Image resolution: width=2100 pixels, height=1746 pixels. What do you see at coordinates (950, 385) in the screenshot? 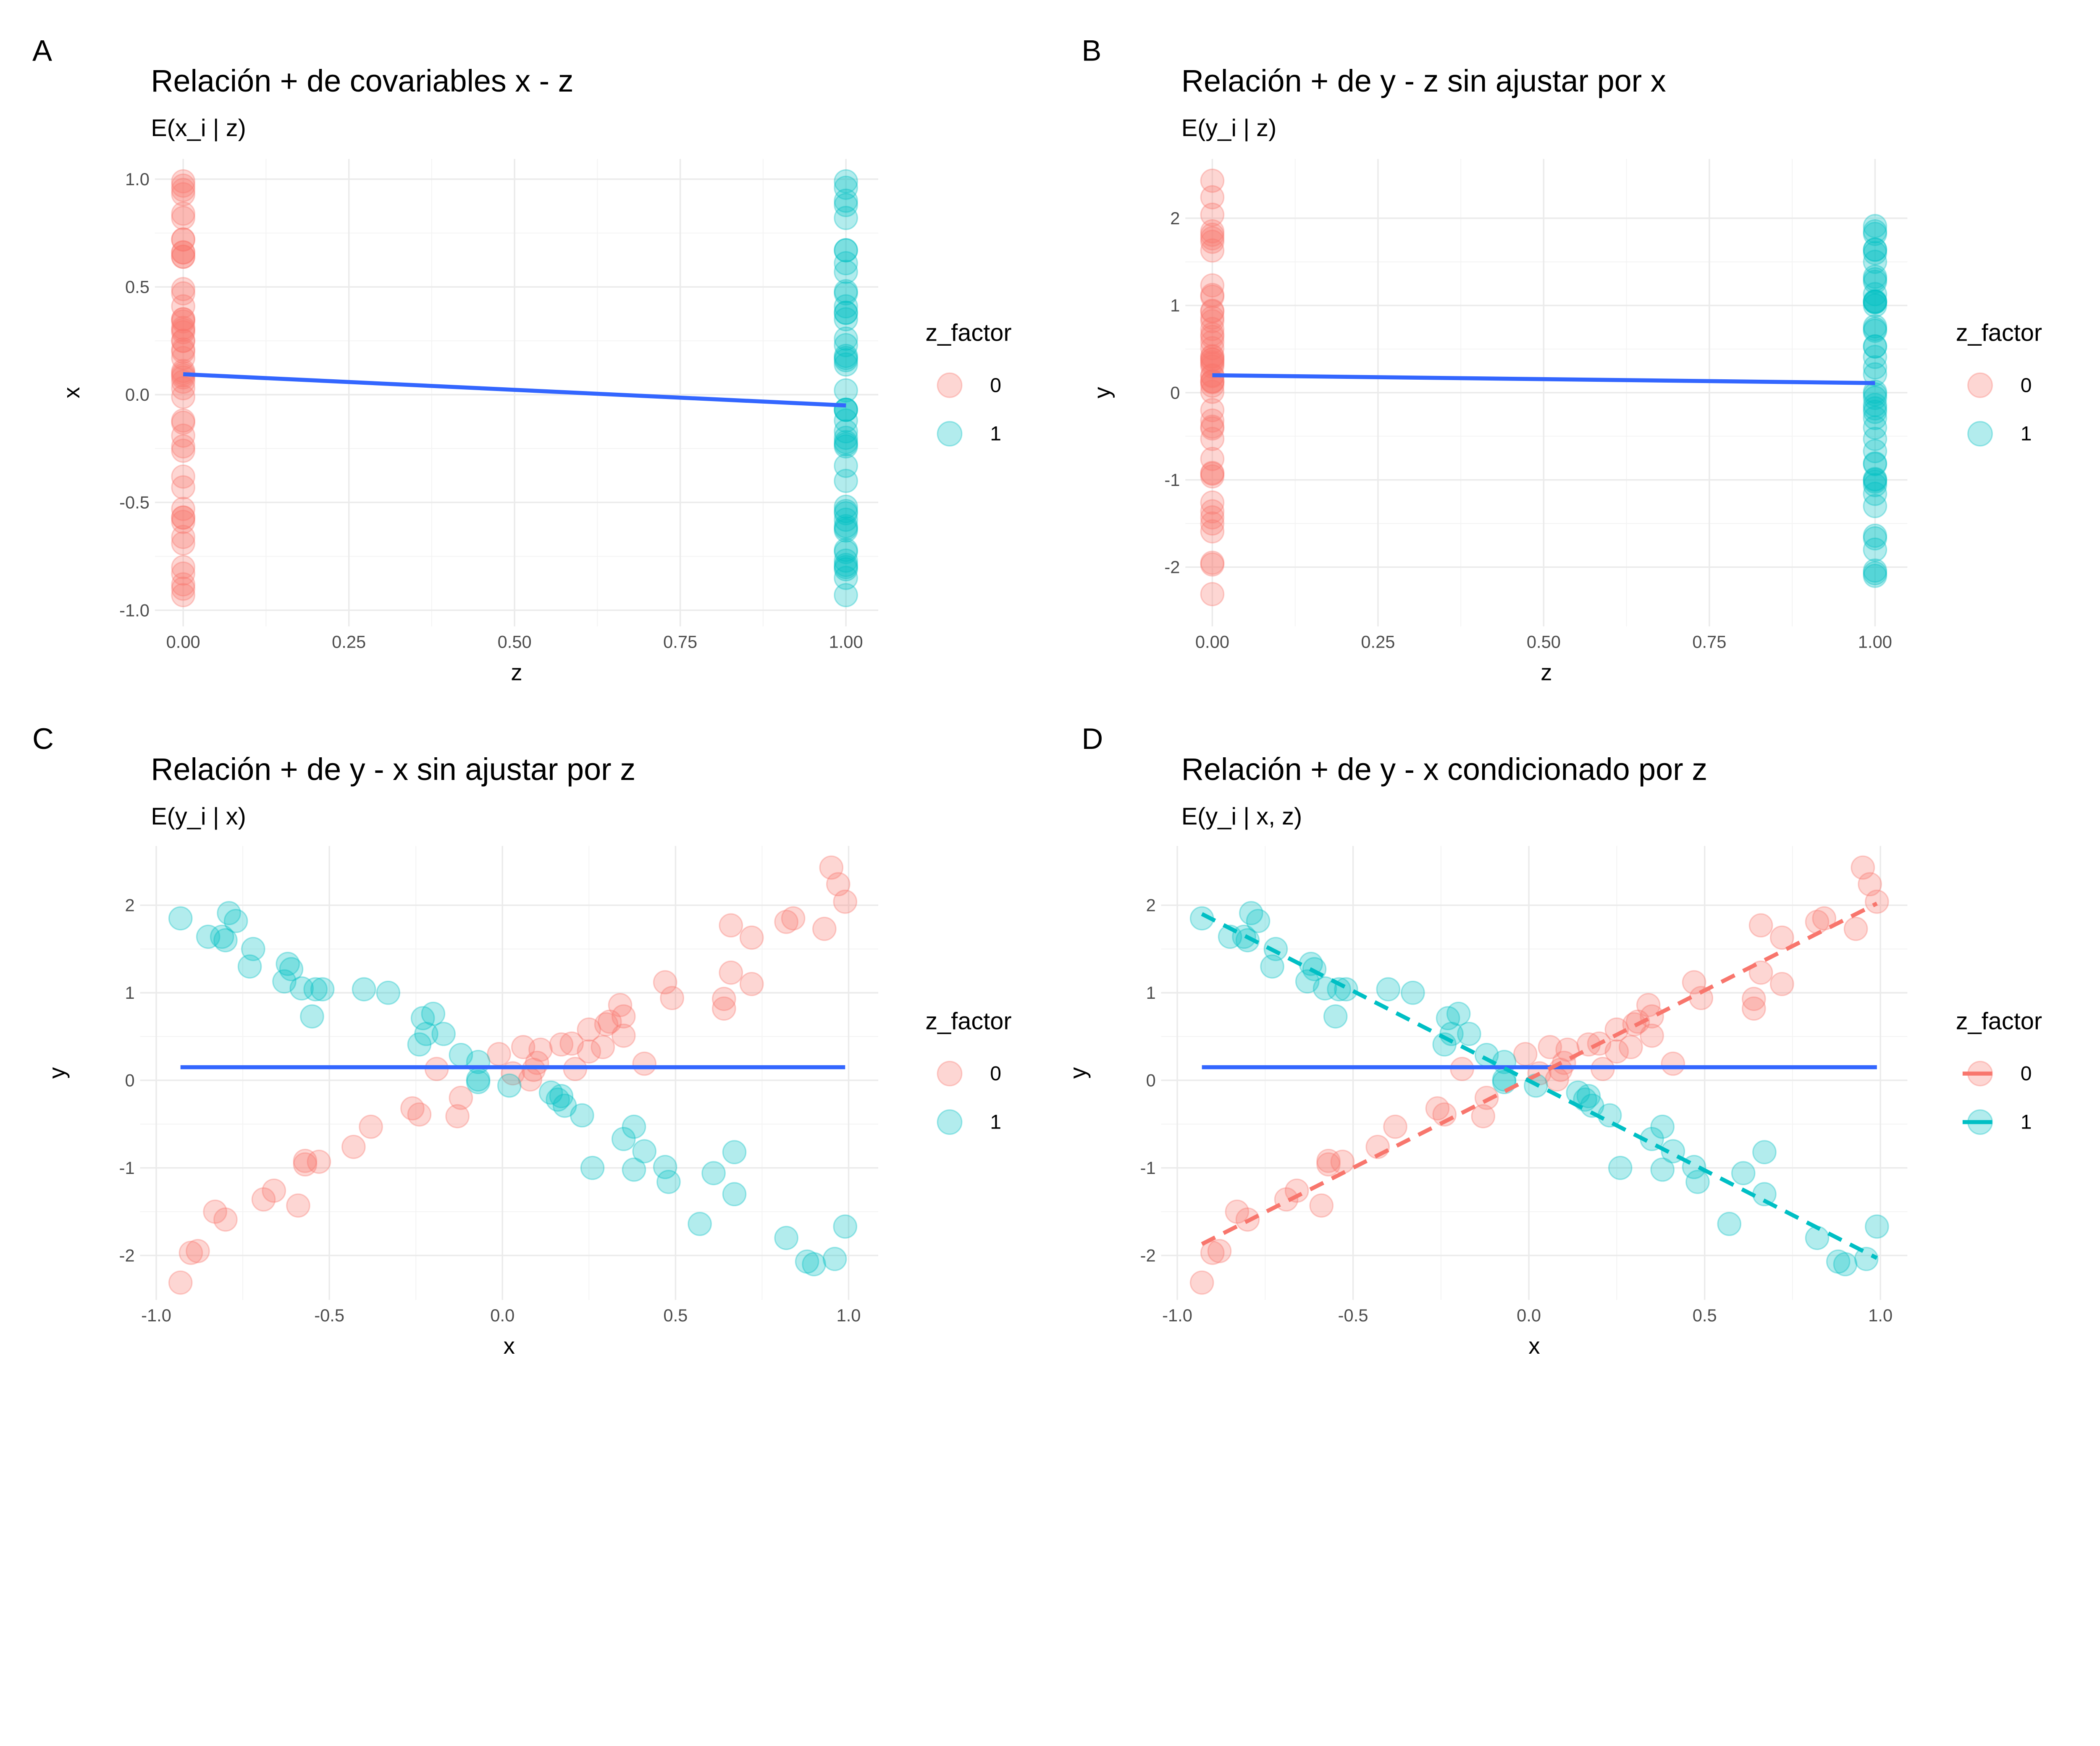
I see `legend-key-z0` at bounding box center [950, 385].